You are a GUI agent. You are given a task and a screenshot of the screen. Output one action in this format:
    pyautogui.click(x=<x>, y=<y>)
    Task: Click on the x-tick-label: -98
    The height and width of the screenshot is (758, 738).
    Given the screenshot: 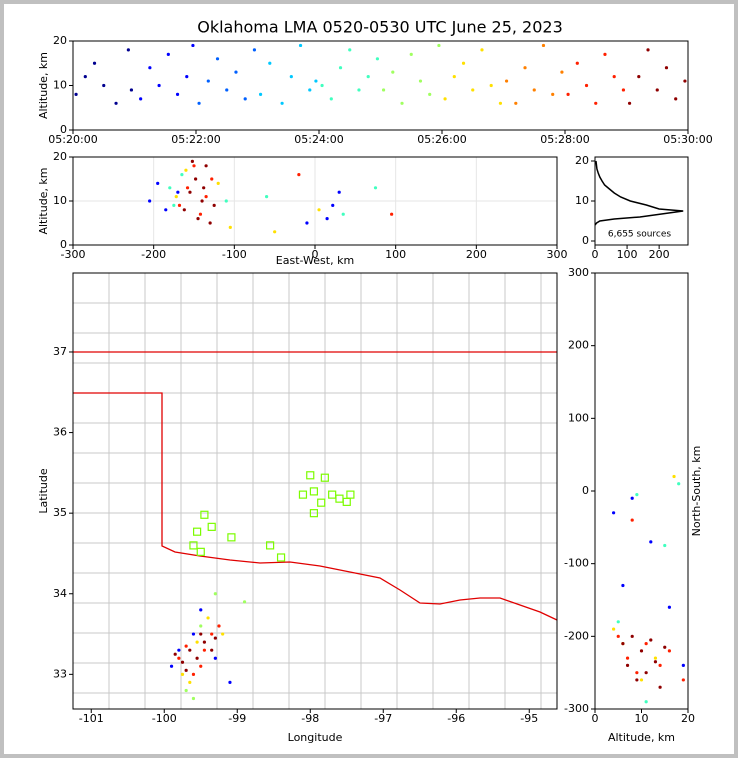 What is the action you would take?
    pyautogui.click(x=310, y=718)
    